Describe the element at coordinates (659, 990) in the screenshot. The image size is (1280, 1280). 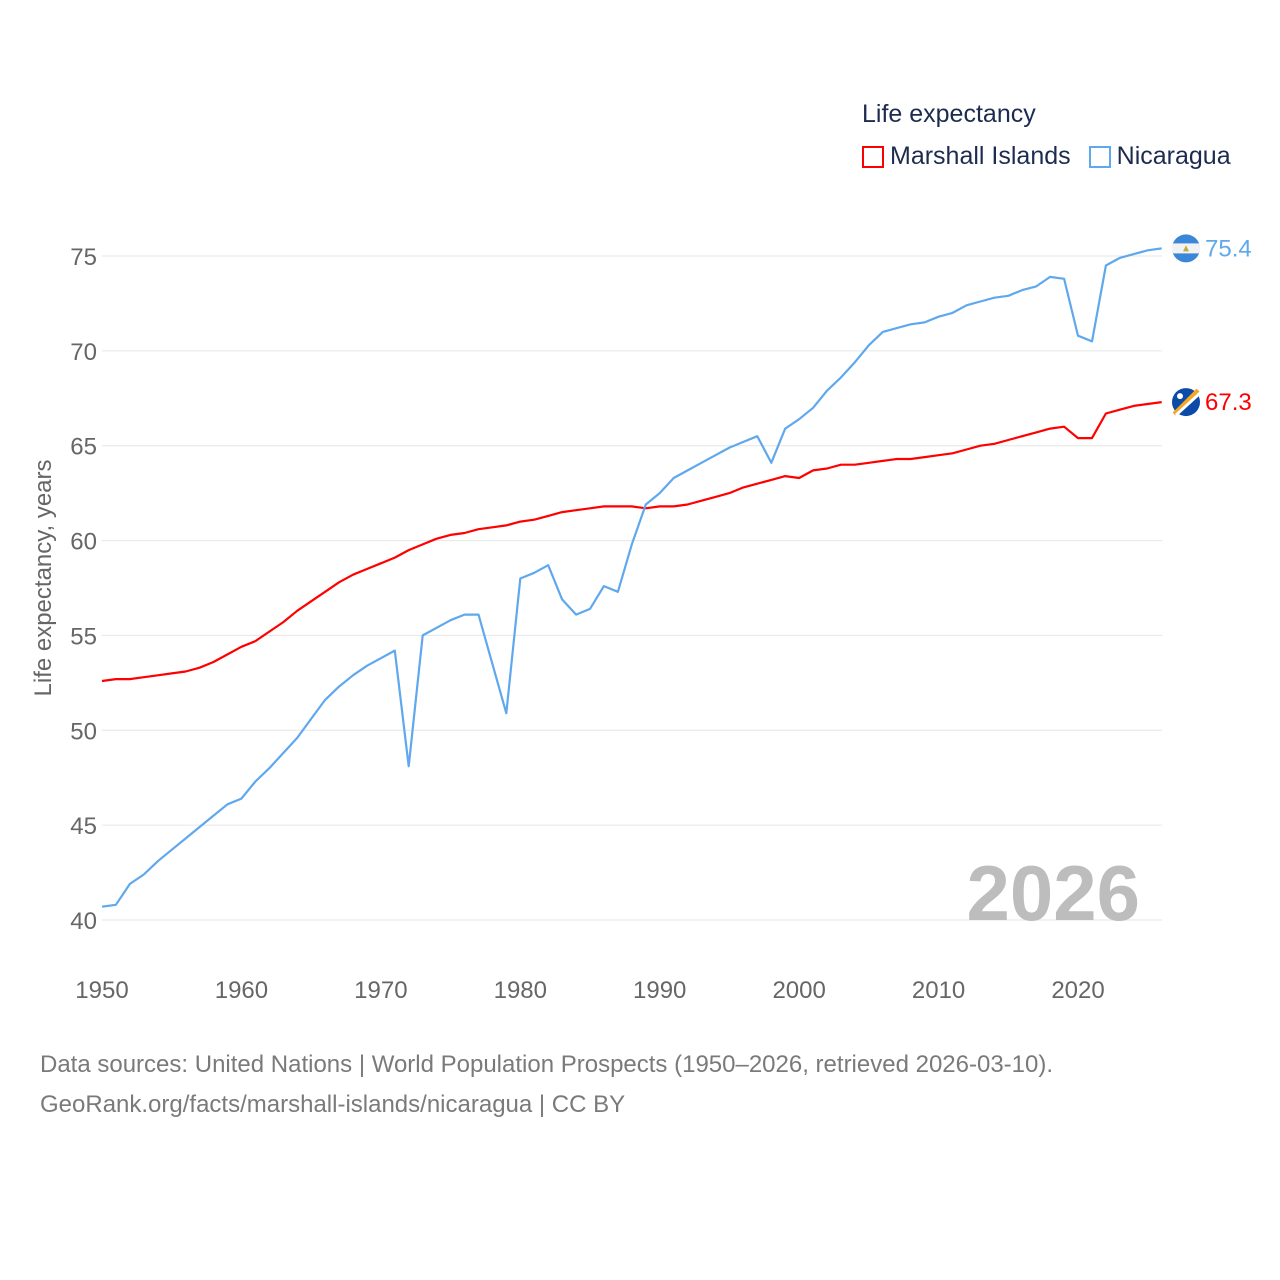
I see `x-tick-label: 1990` at that location.